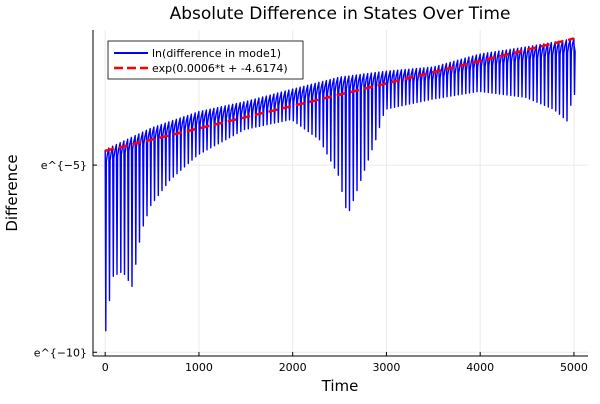 The width and height of the screenshot is (600, 404). I want to click on x-tick-label: 0, so click(105, 367).